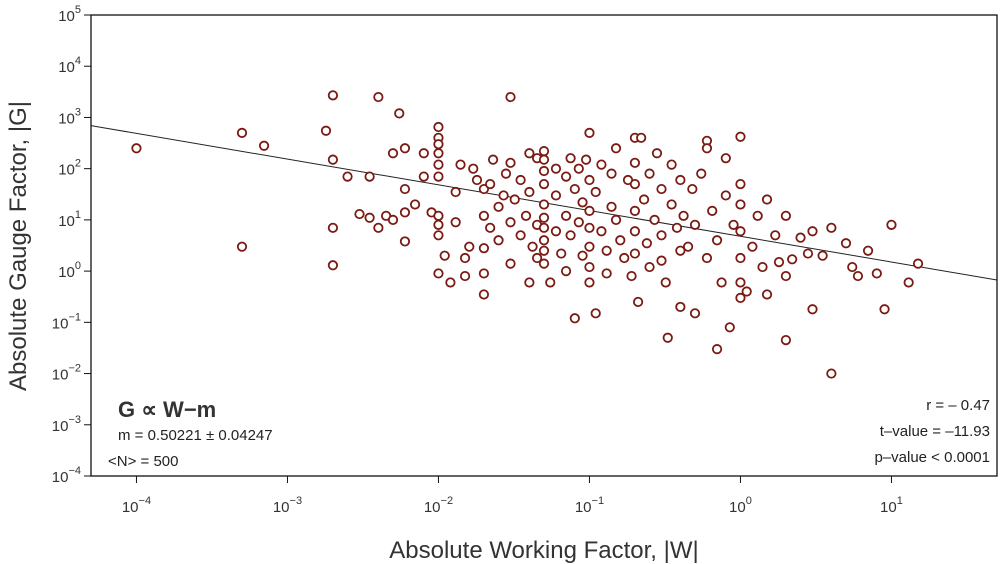 The height and width of the screenshot is (564, 1000). What do you see at coordinates (543, 550) in the screenshot?
I see `x-axis-title: Absolute Working Factor, |W|` at bounding box center [543, 550].